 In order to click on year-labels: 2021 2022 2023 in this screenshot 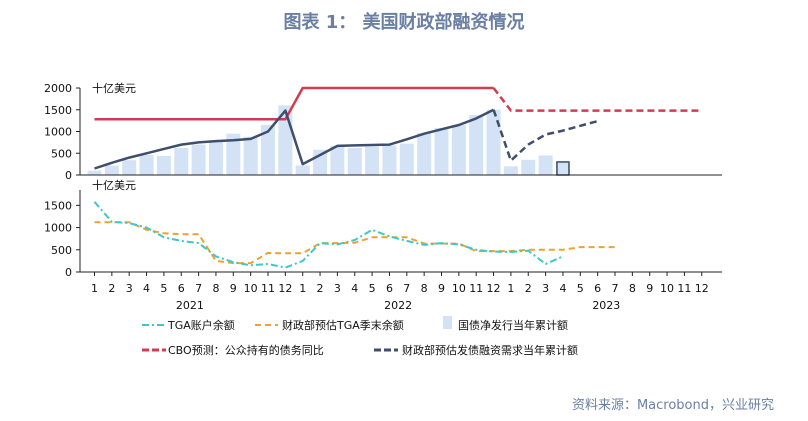, I will do `click(398, 305)`.